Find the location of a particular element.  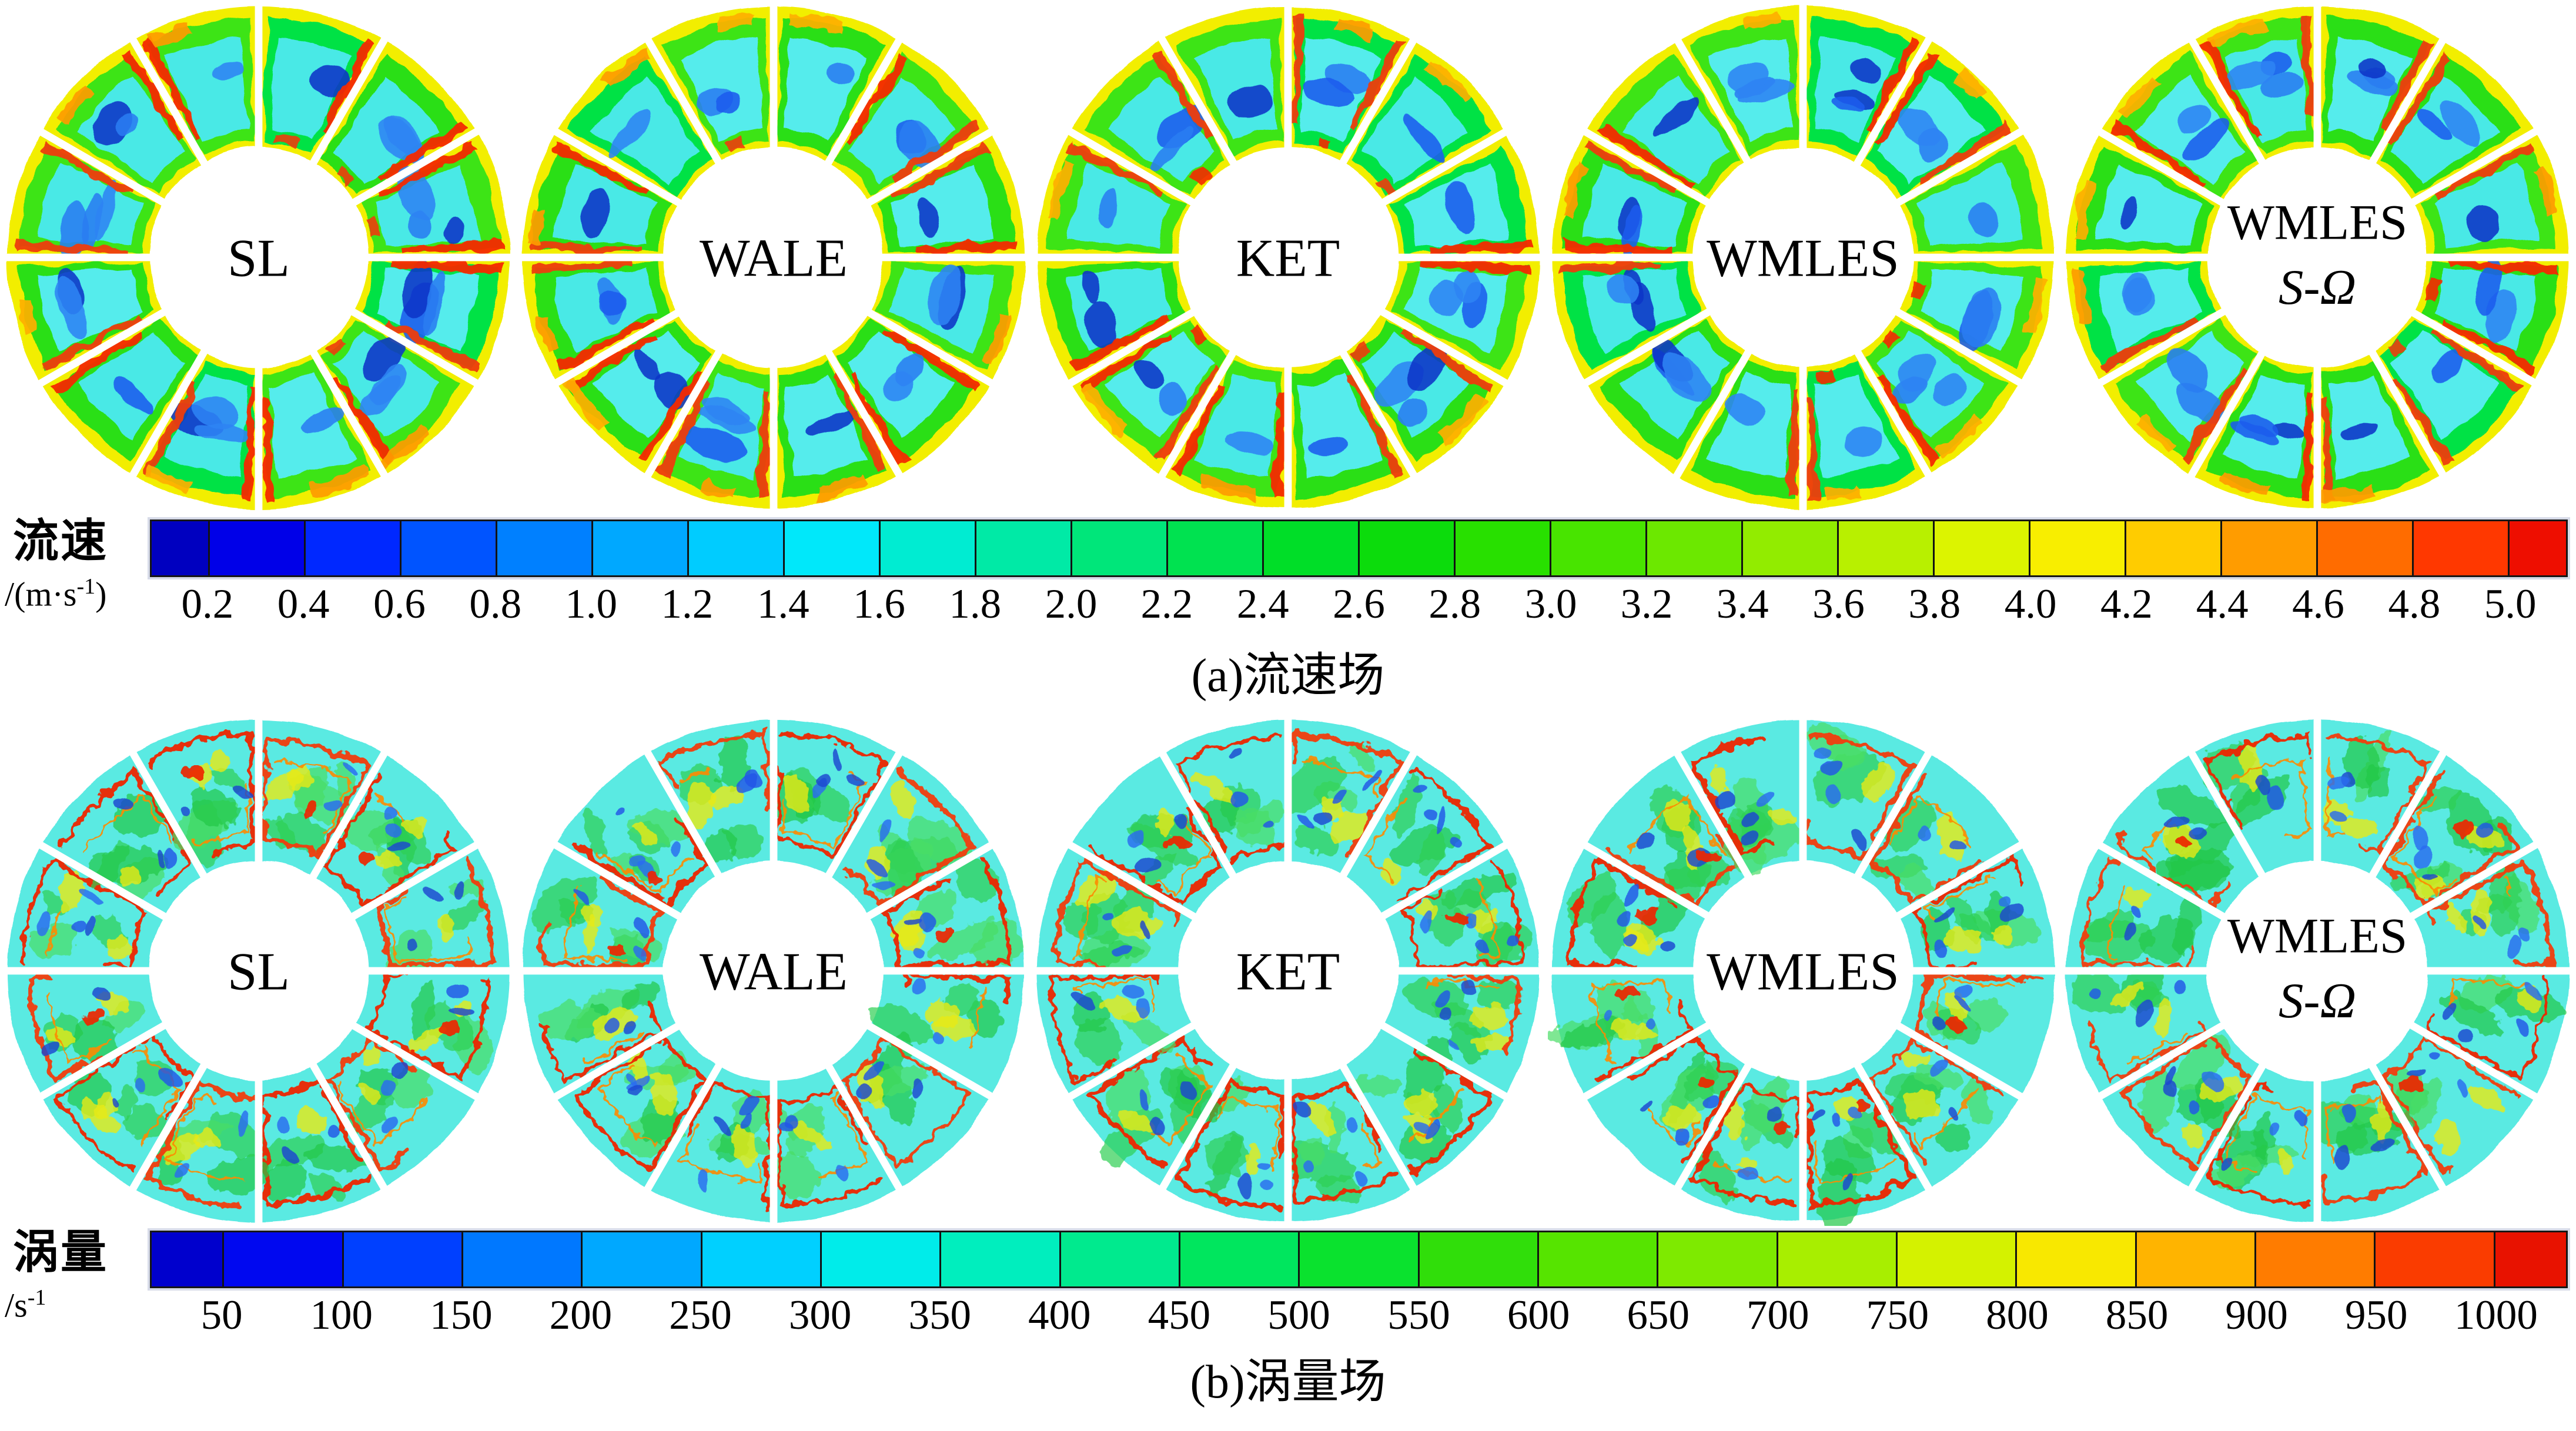

colorbar-tick-label: 1000 is located at coordinates (2496, 1315).